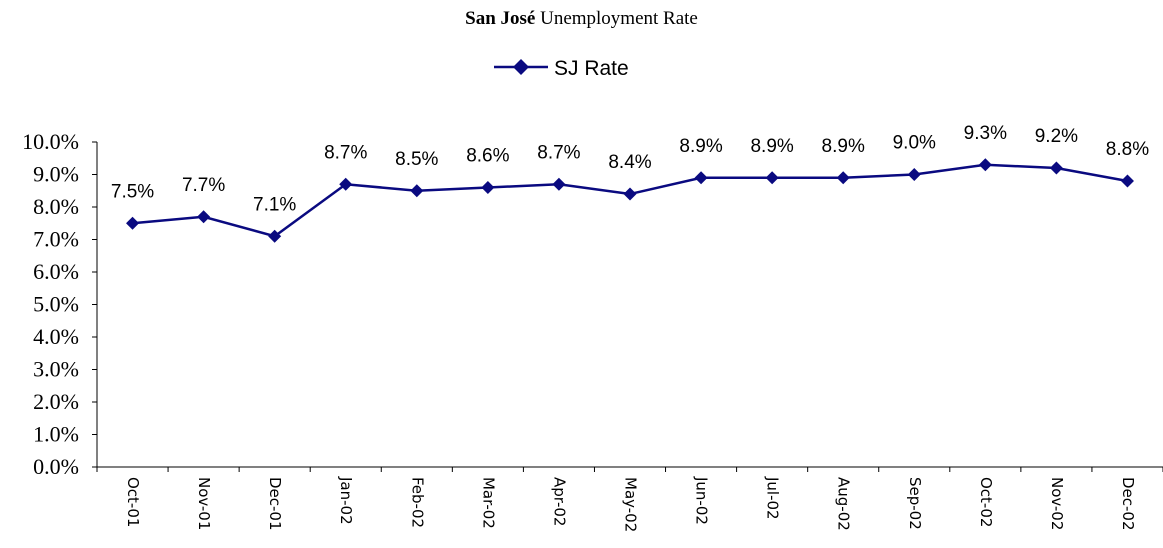 The width and height of the screenshot is (1163, 548). I want to click on y-tick-label: 10.0%, so click(50, 141).